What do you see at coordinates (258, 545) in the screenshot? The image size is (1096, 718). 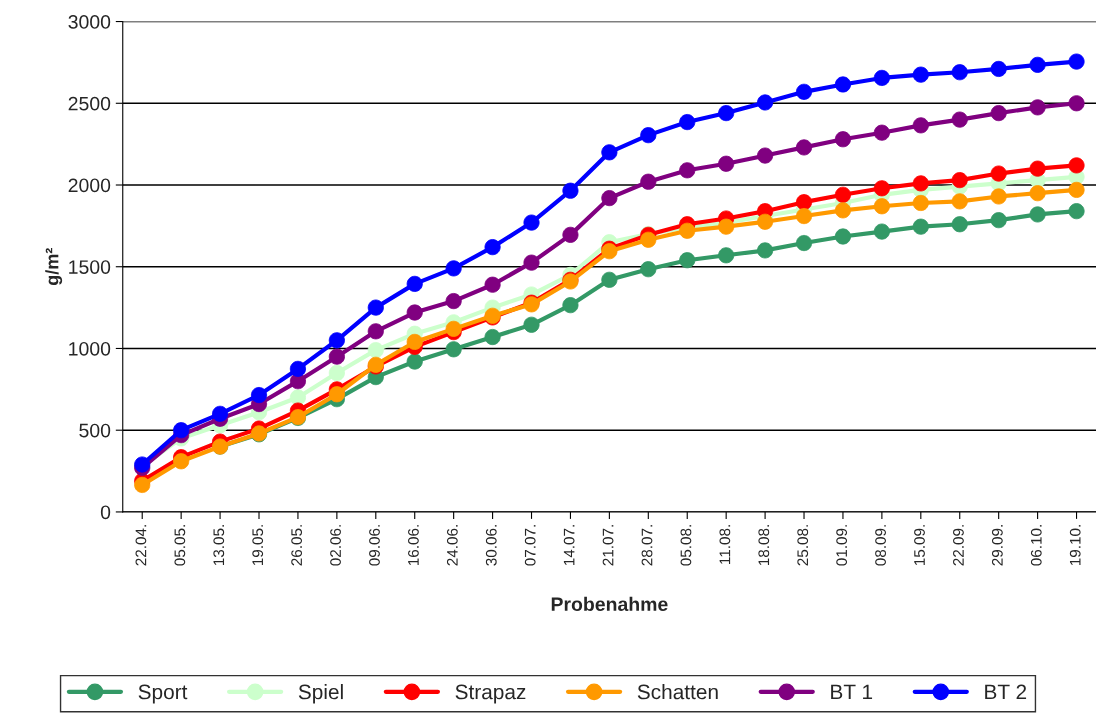 I see `x-tick-label: 19.05.` at bounding box center [258, 545].